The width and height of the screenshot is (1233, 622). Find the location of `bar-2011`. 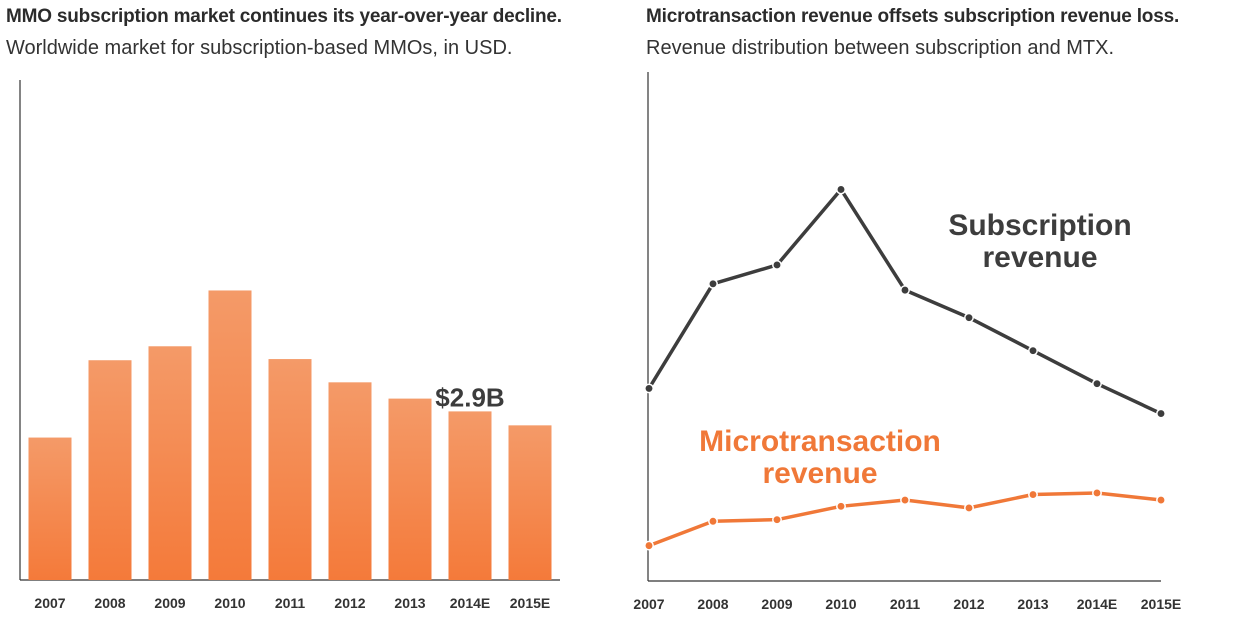

bar-2011 is located at coordinates (290, 469).